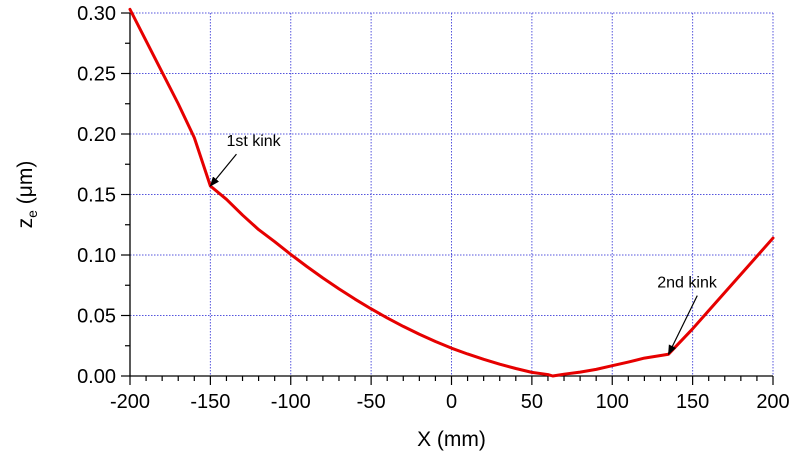  Describe the element at coordinates (253, 141) in the screenshot. I see `annotation-label: 1st kink` at that location.